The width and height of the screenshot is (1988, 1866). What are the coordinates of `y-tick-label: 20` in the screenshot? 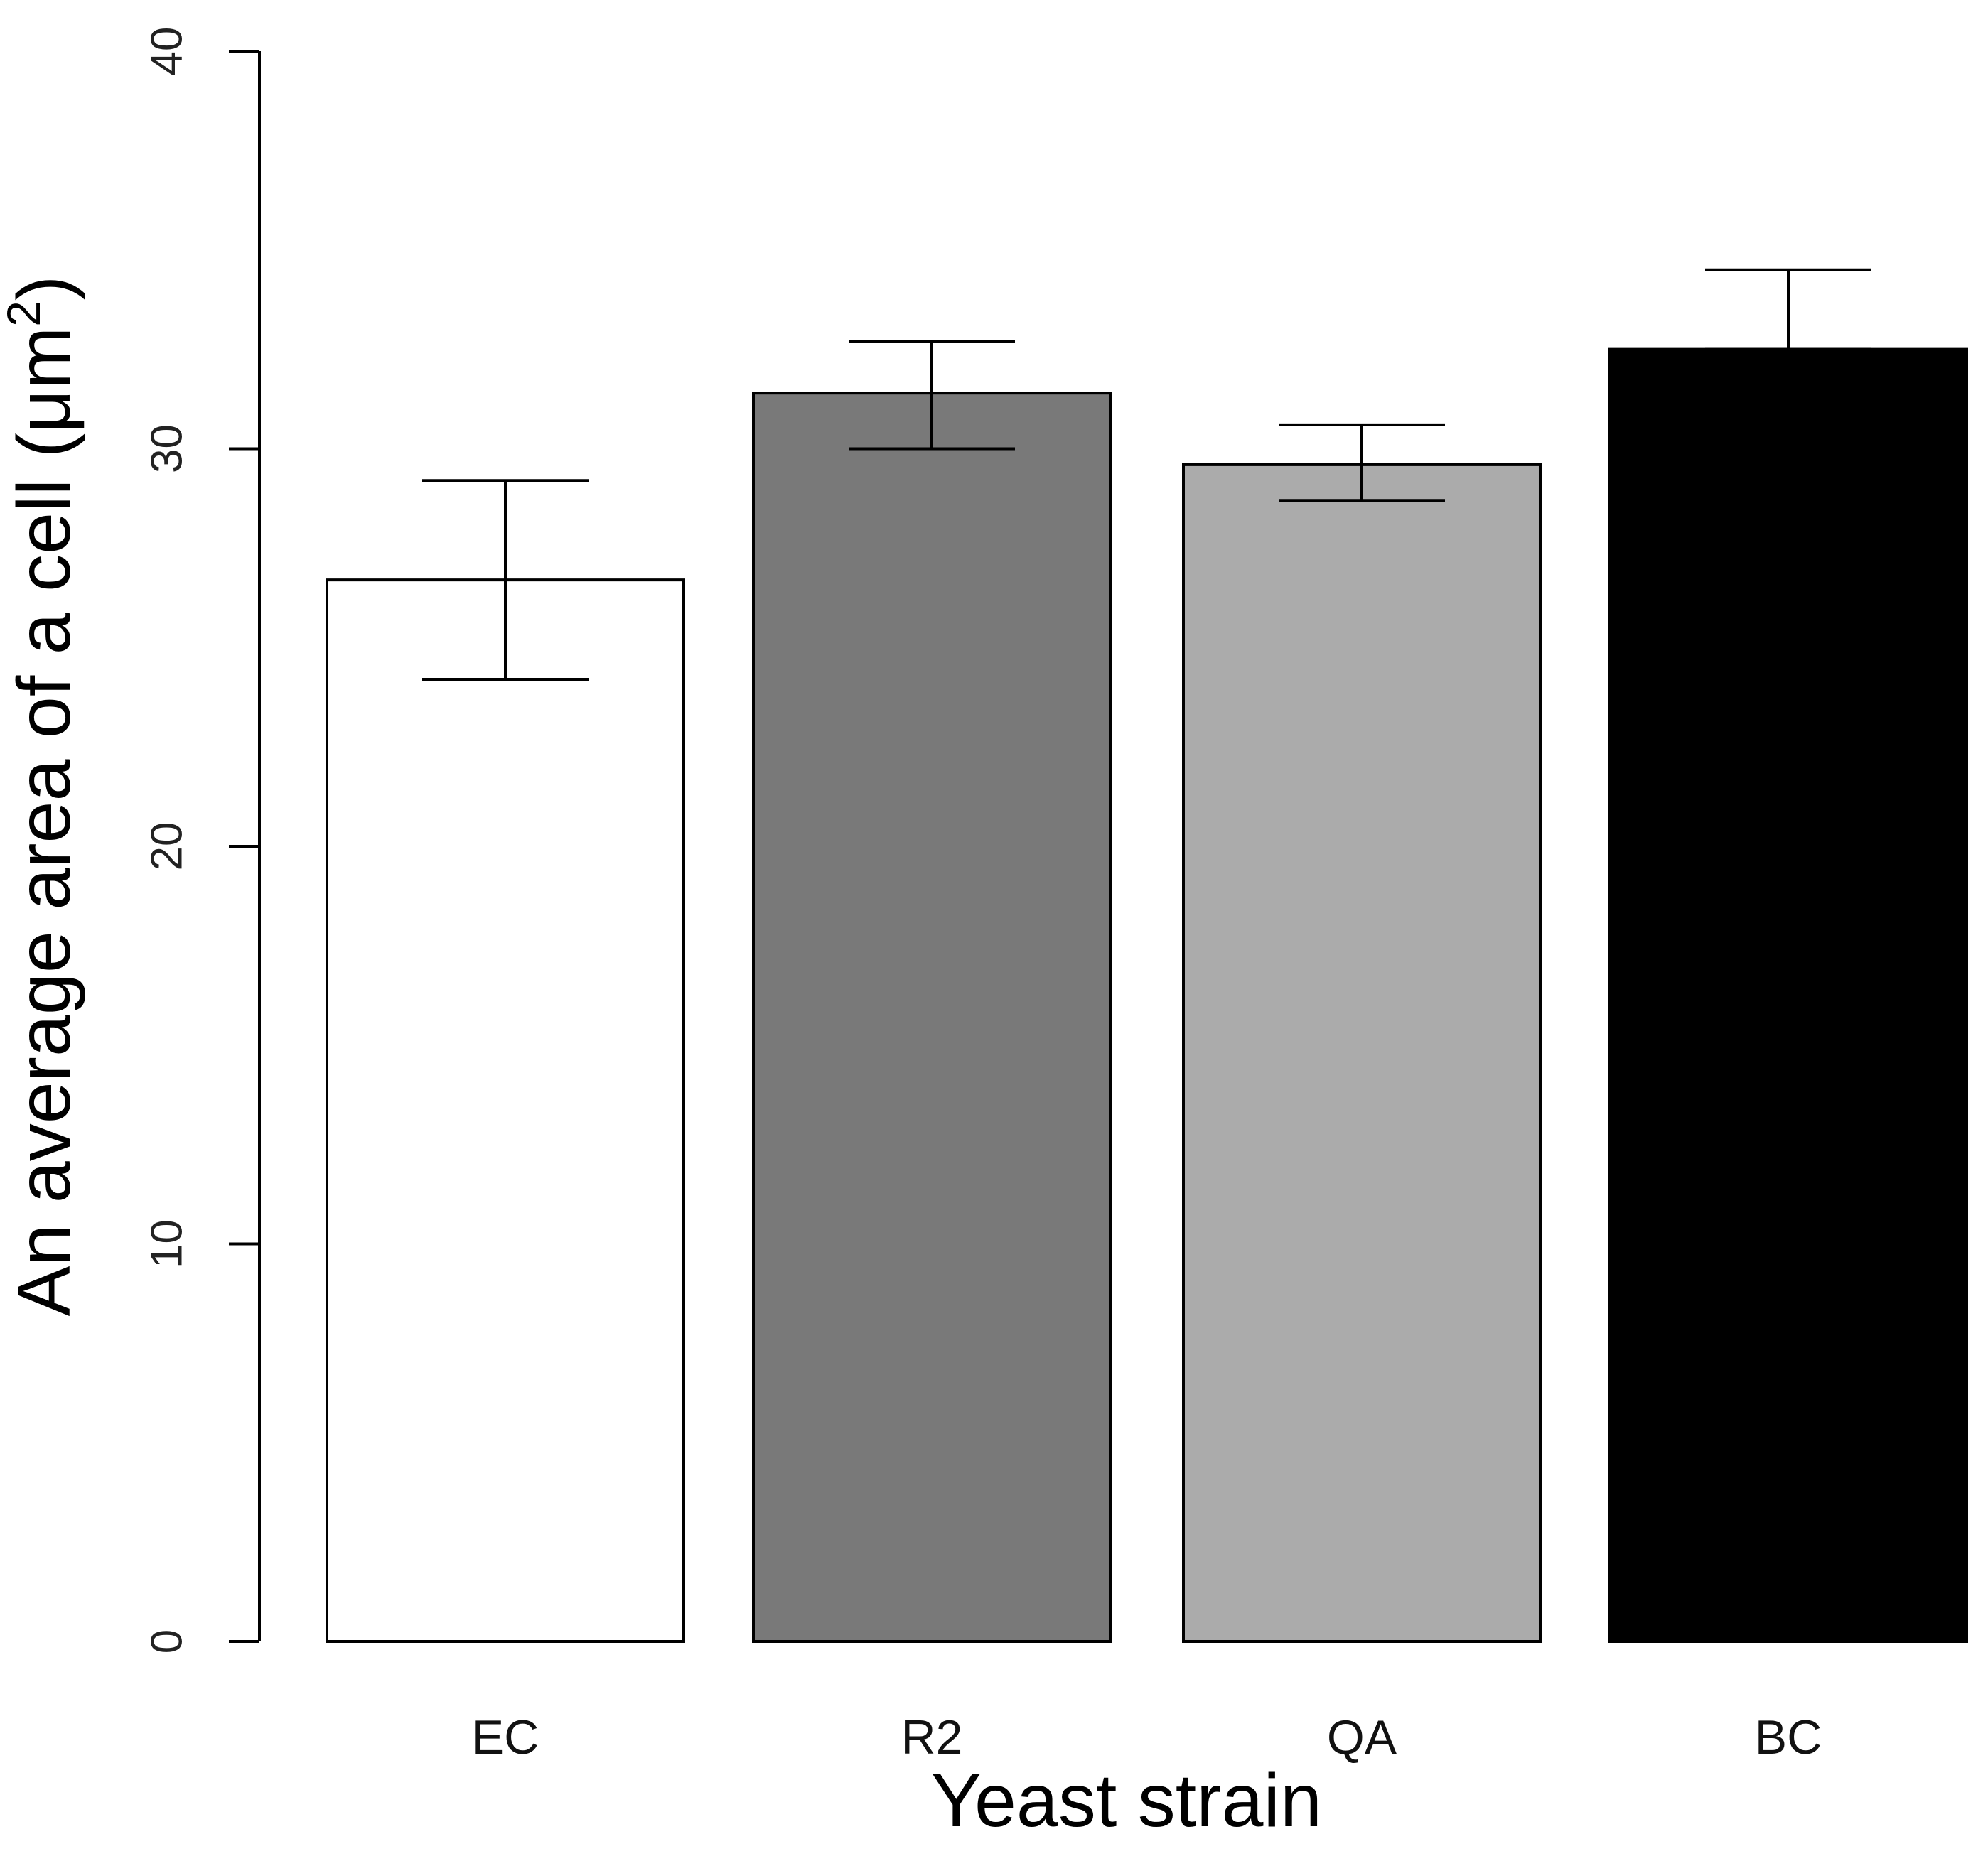 It's located at (167, 846).